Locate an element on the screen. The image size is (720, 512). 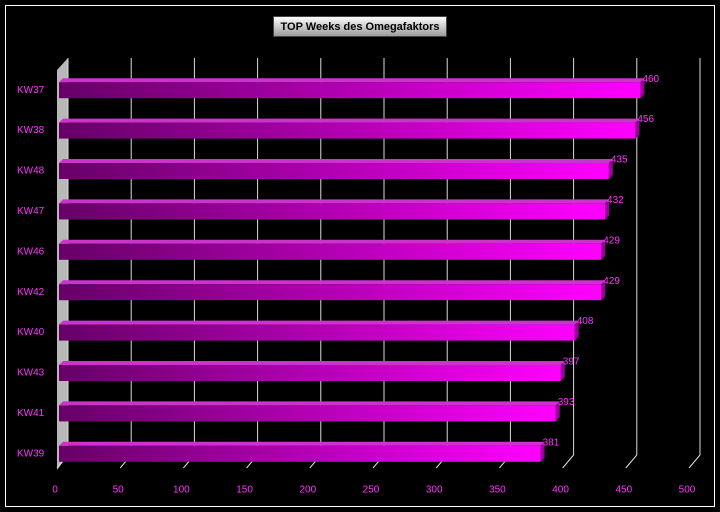
value-label: 456 is located at coordinates (645, 119).